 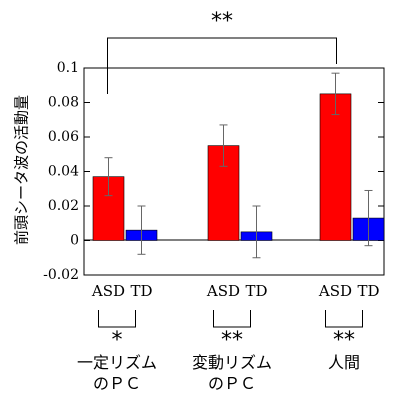 I want to click on significance-brackets: * ** **, so click(x=230, y=331).